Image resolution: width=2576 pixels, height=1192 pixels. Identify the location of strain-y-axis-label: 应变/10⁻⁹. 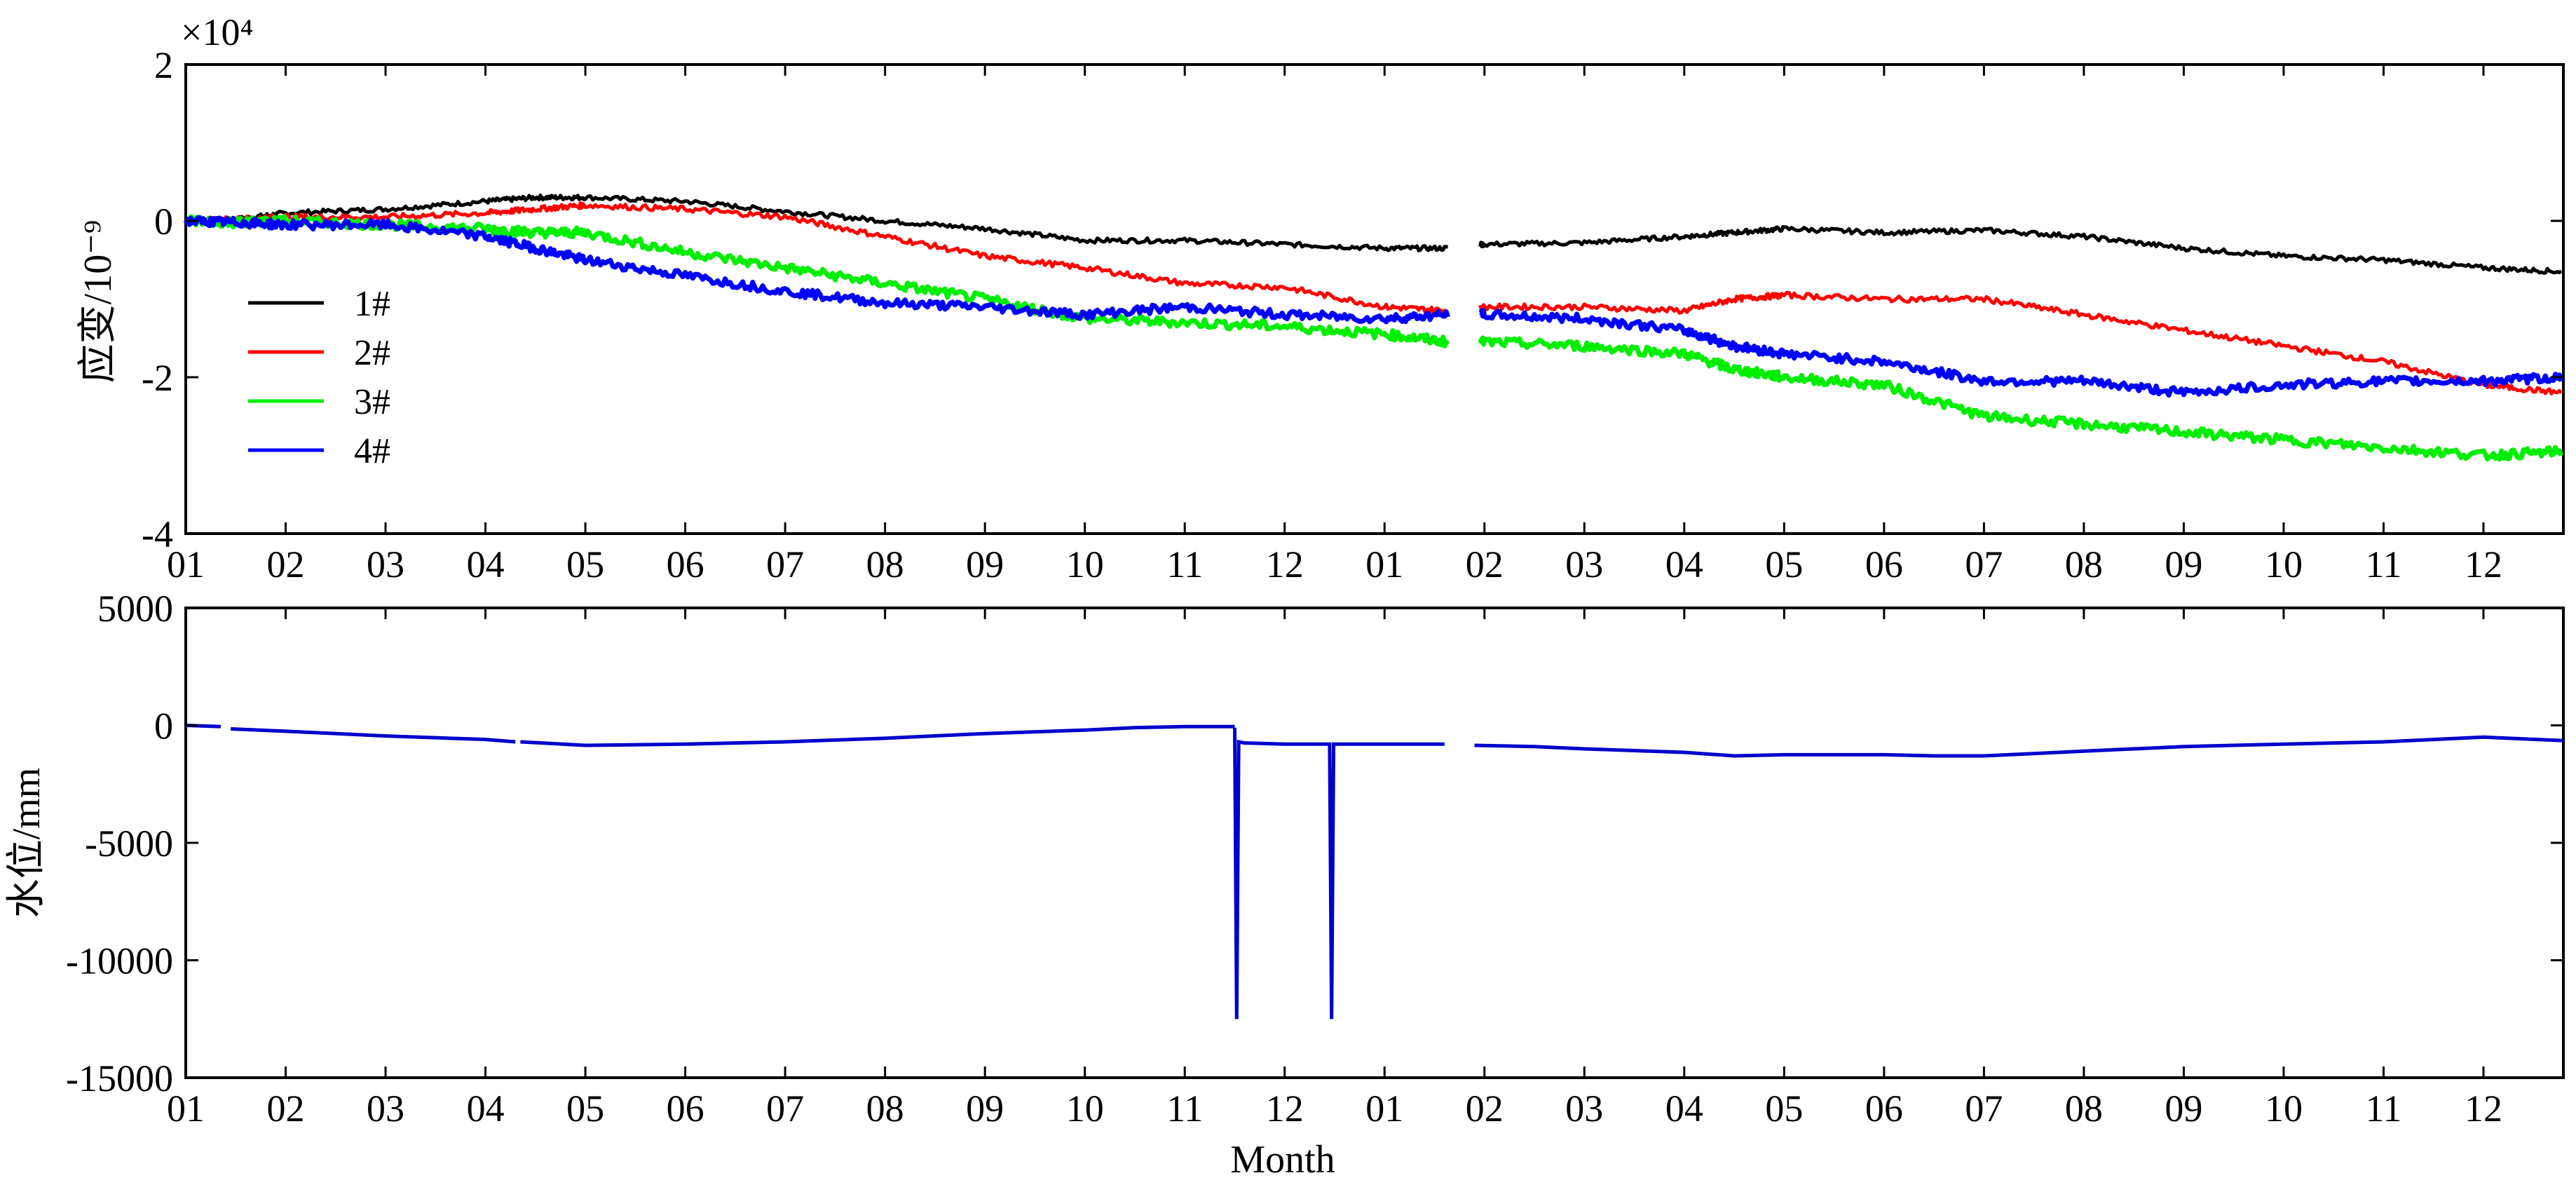
(98, 302).